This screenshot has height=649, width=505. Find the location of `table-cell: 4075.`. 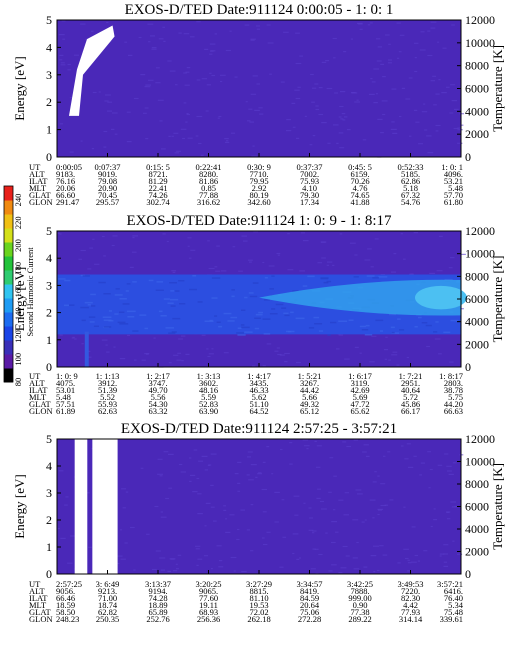

table-cell: 4075. is located at coordinates (65, 383).